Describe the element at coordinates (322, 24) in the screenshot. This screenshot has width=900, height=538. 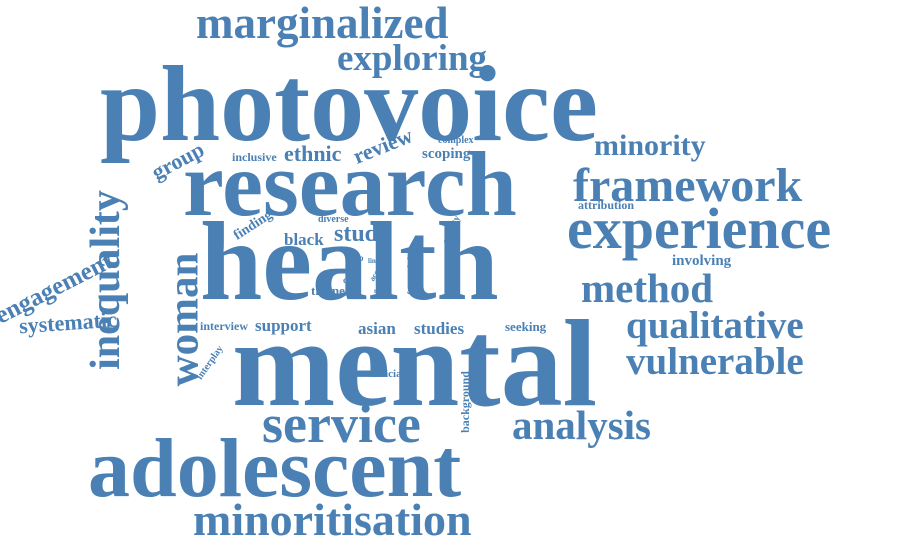
I see `word-marginalized: marginalized` at that location.